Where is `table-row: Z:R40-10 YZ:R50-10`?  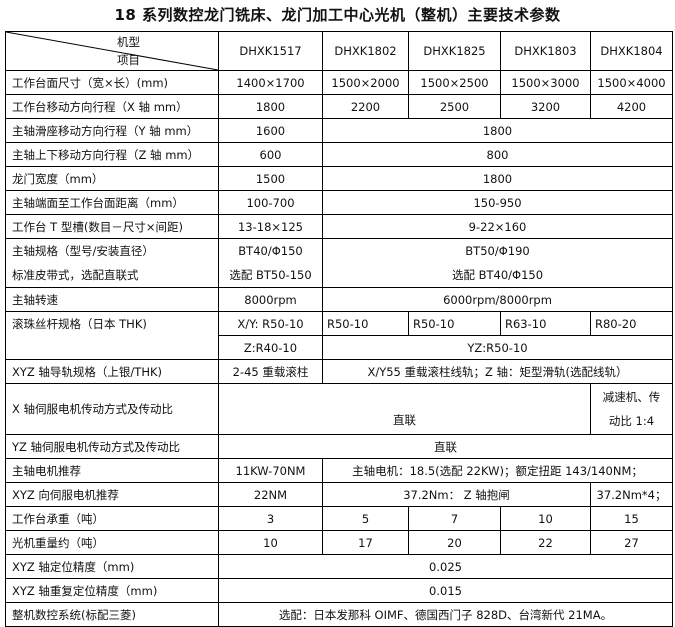 table-row: Z:R40-10 YZ:R50-10 is located at coordinates (339, 347).